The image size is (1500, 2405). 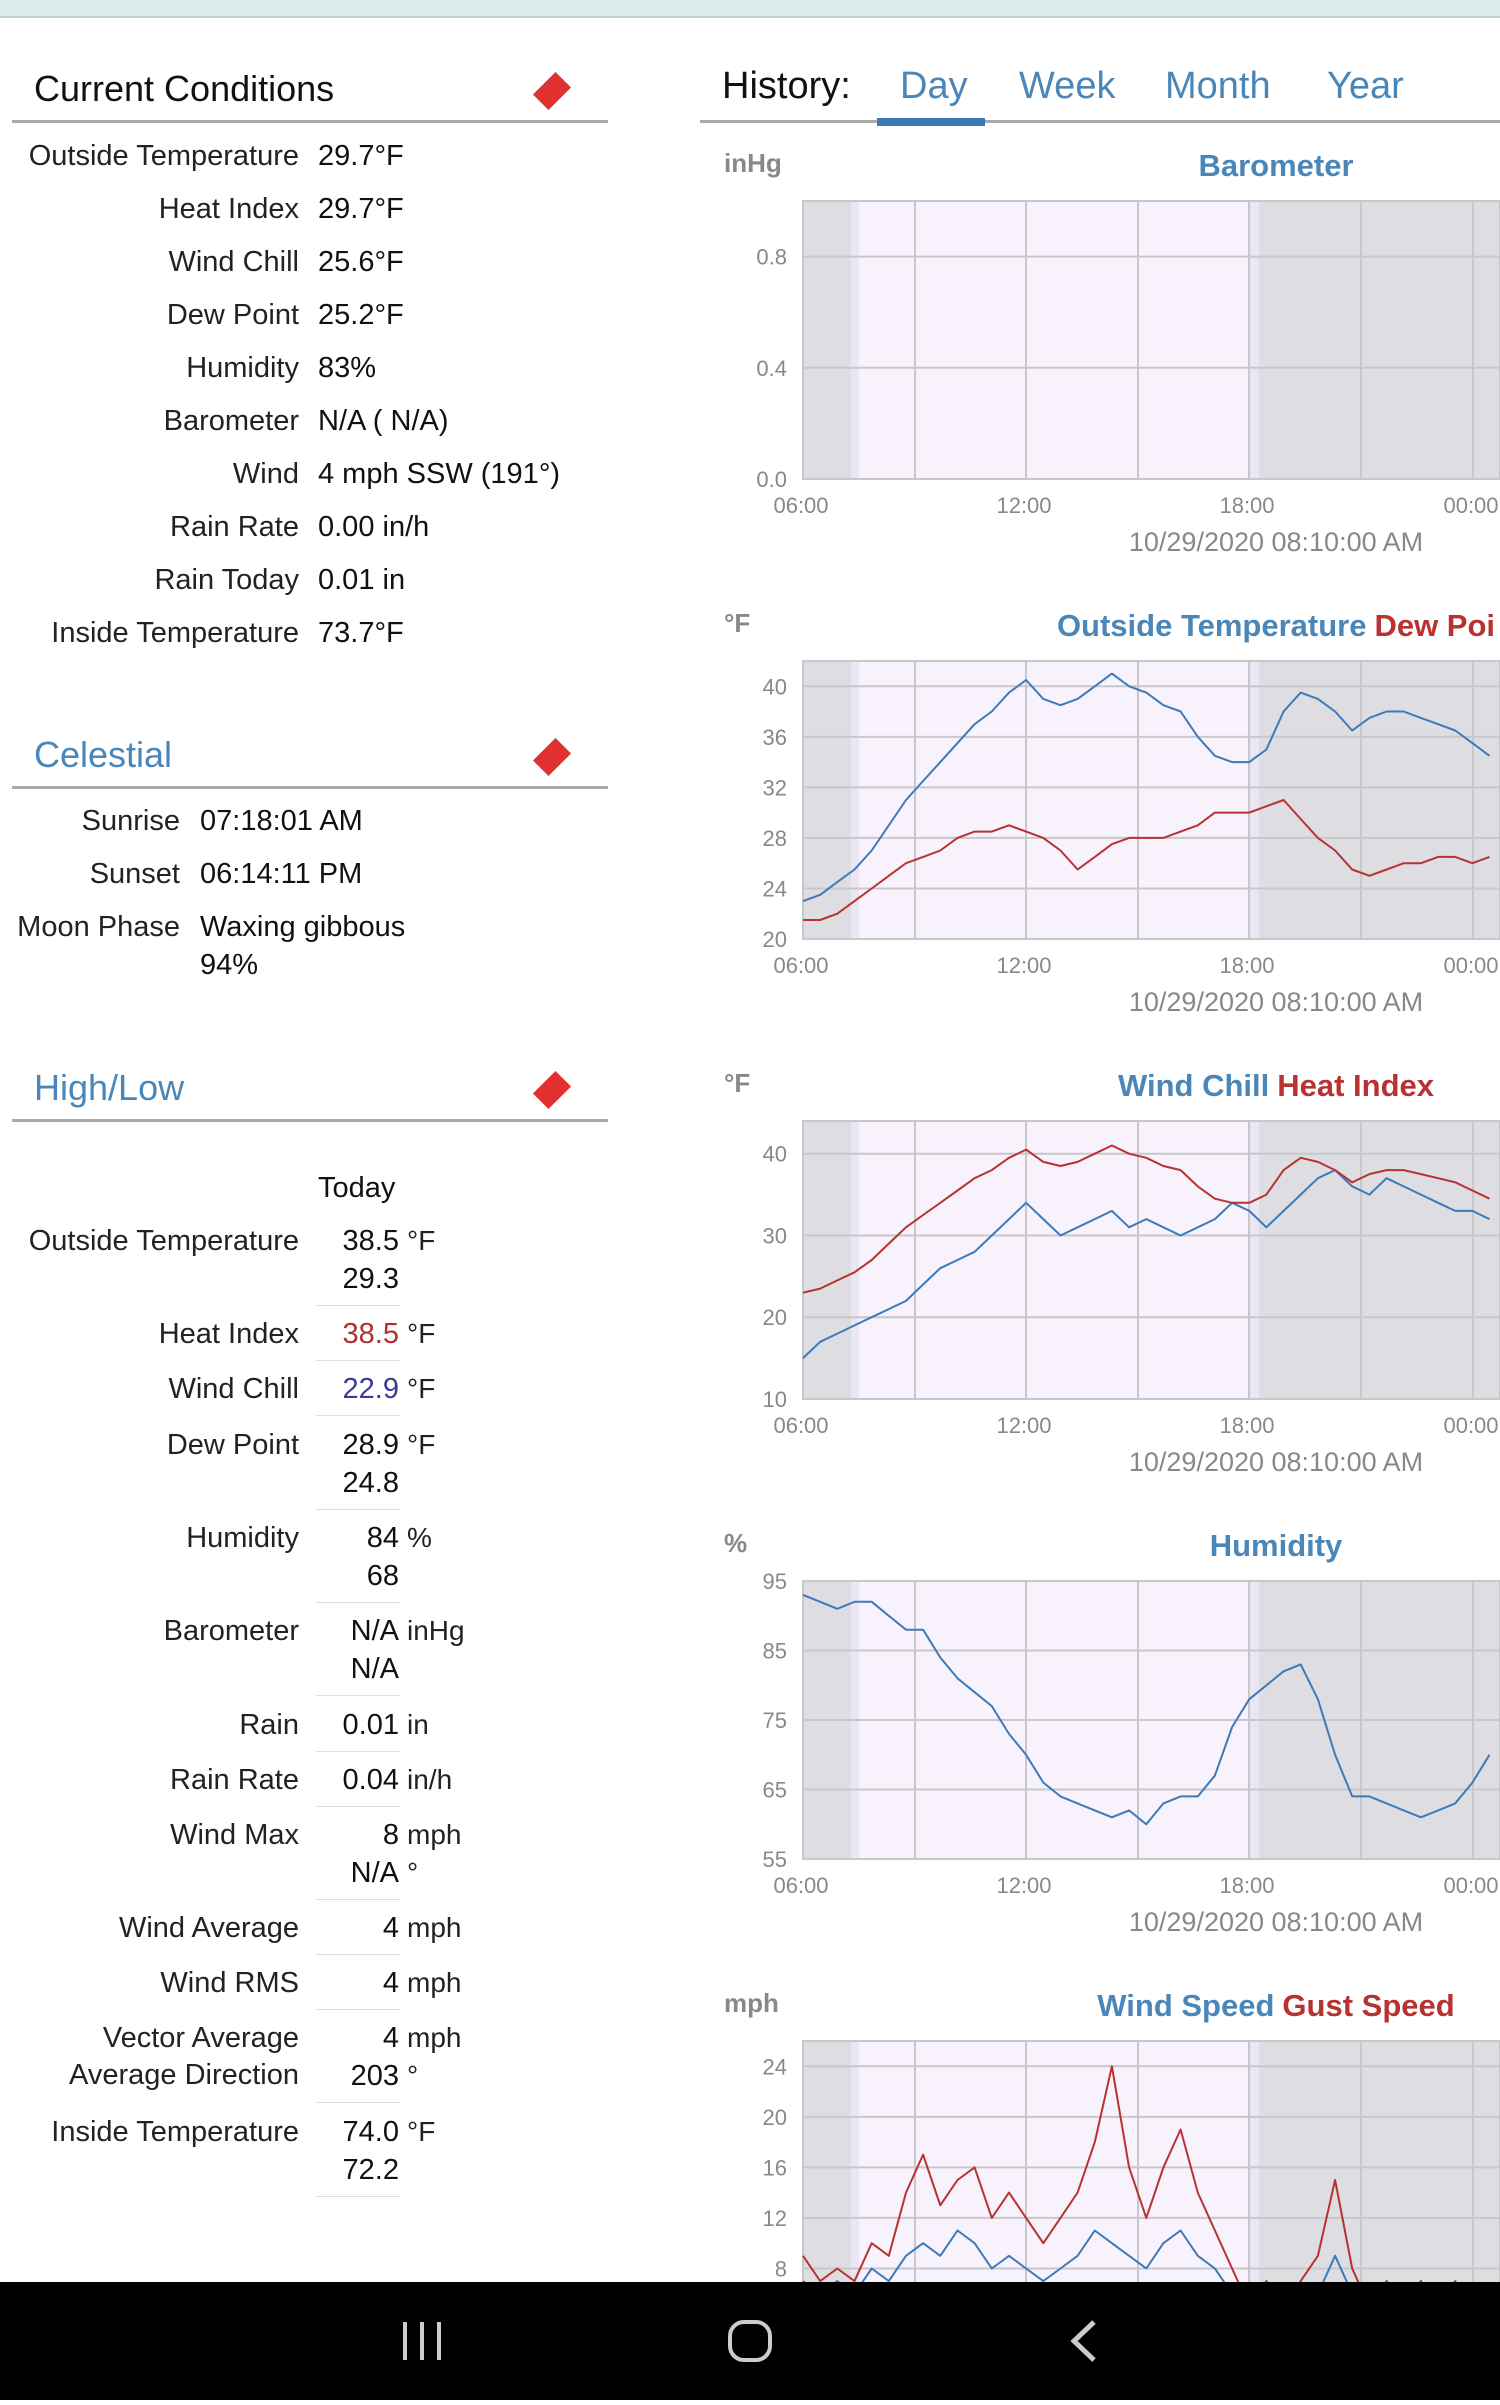 I want to click on recent-apps-icon, so click(x=422, y=2341).